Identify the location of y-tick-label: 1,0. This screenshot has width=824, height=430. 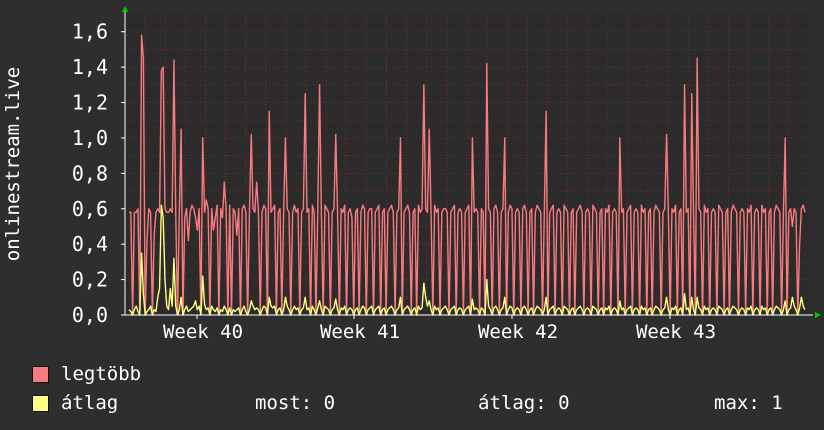
(90, 138).